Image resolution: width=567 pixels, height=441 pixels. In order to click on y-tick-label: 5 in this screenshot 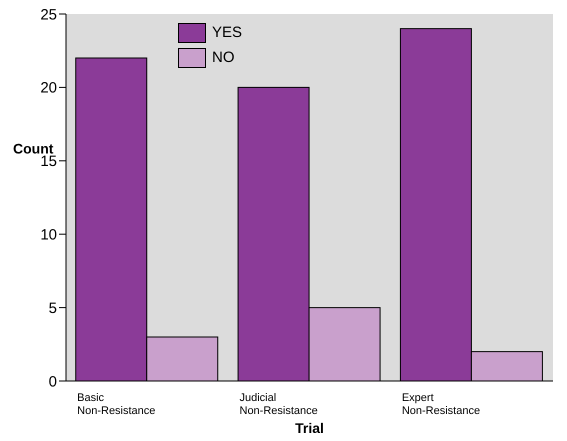, I will do `click(52, 308)`.